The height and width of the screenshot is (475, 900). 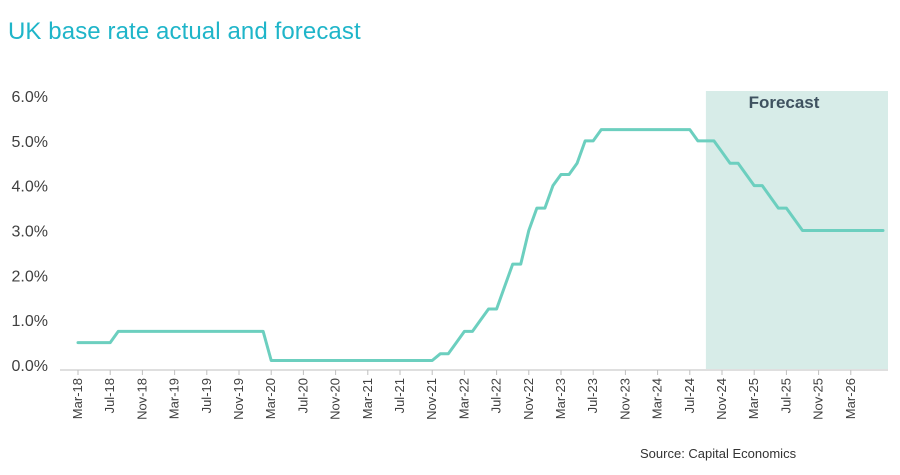 What do you see at coordinates (496, 395) in the screenshot?
I see `x-tick-label: Jul-22` at bounding box center [496, 395].